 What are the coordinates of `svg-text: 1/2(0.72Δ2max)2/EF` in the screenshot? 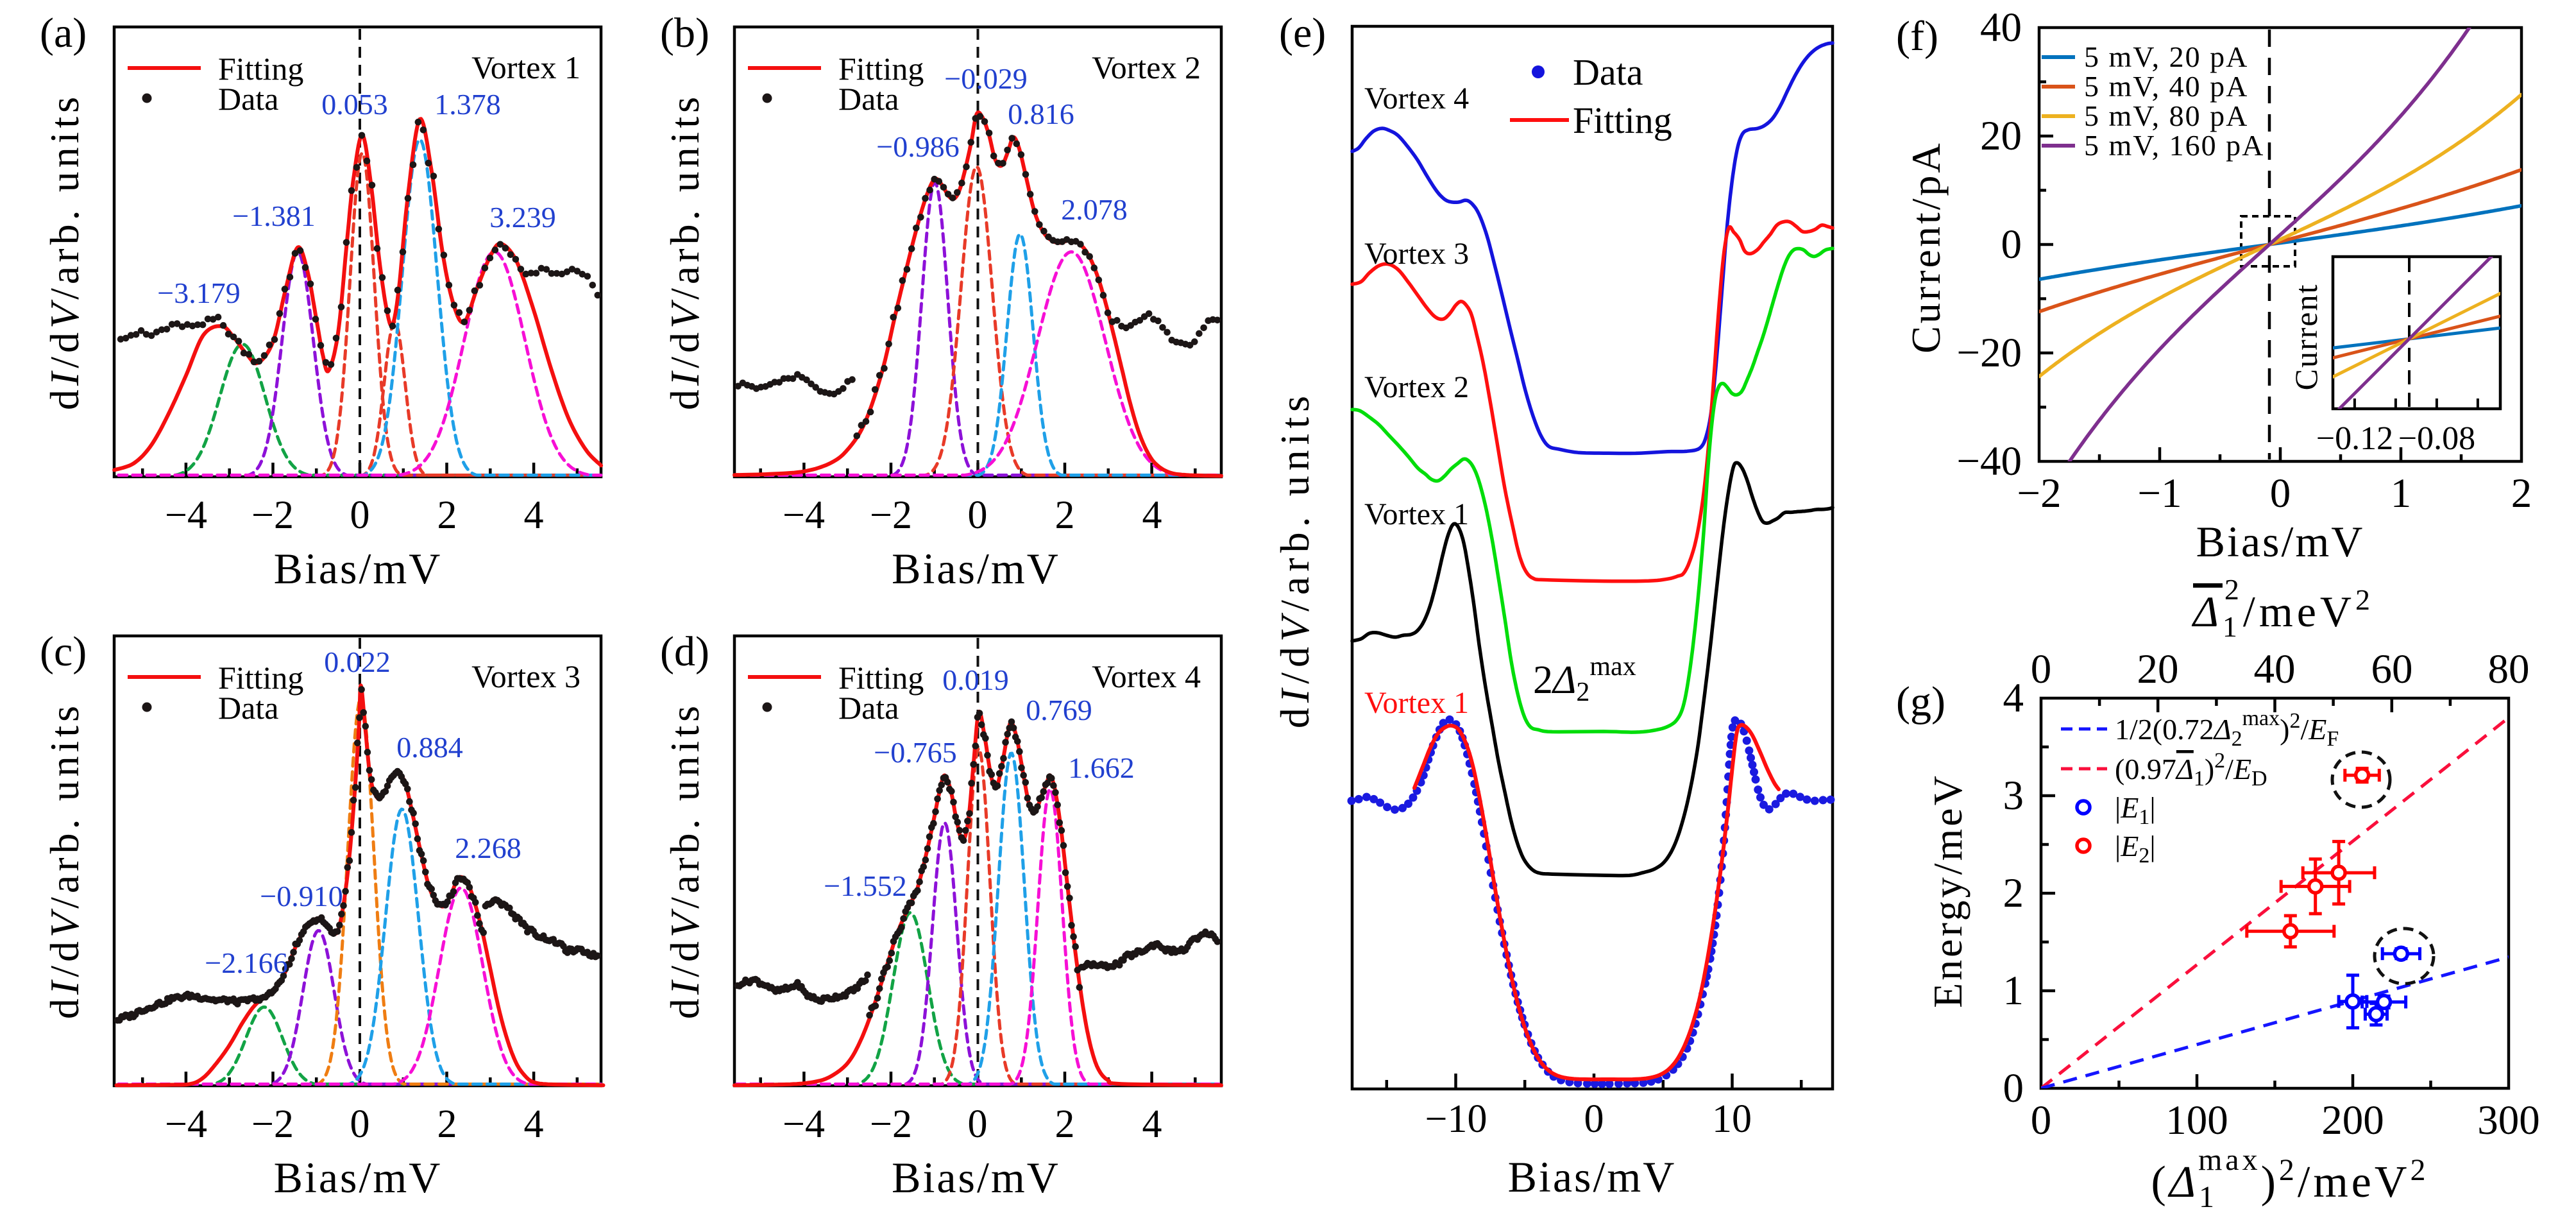 It's located at (2227, 729).